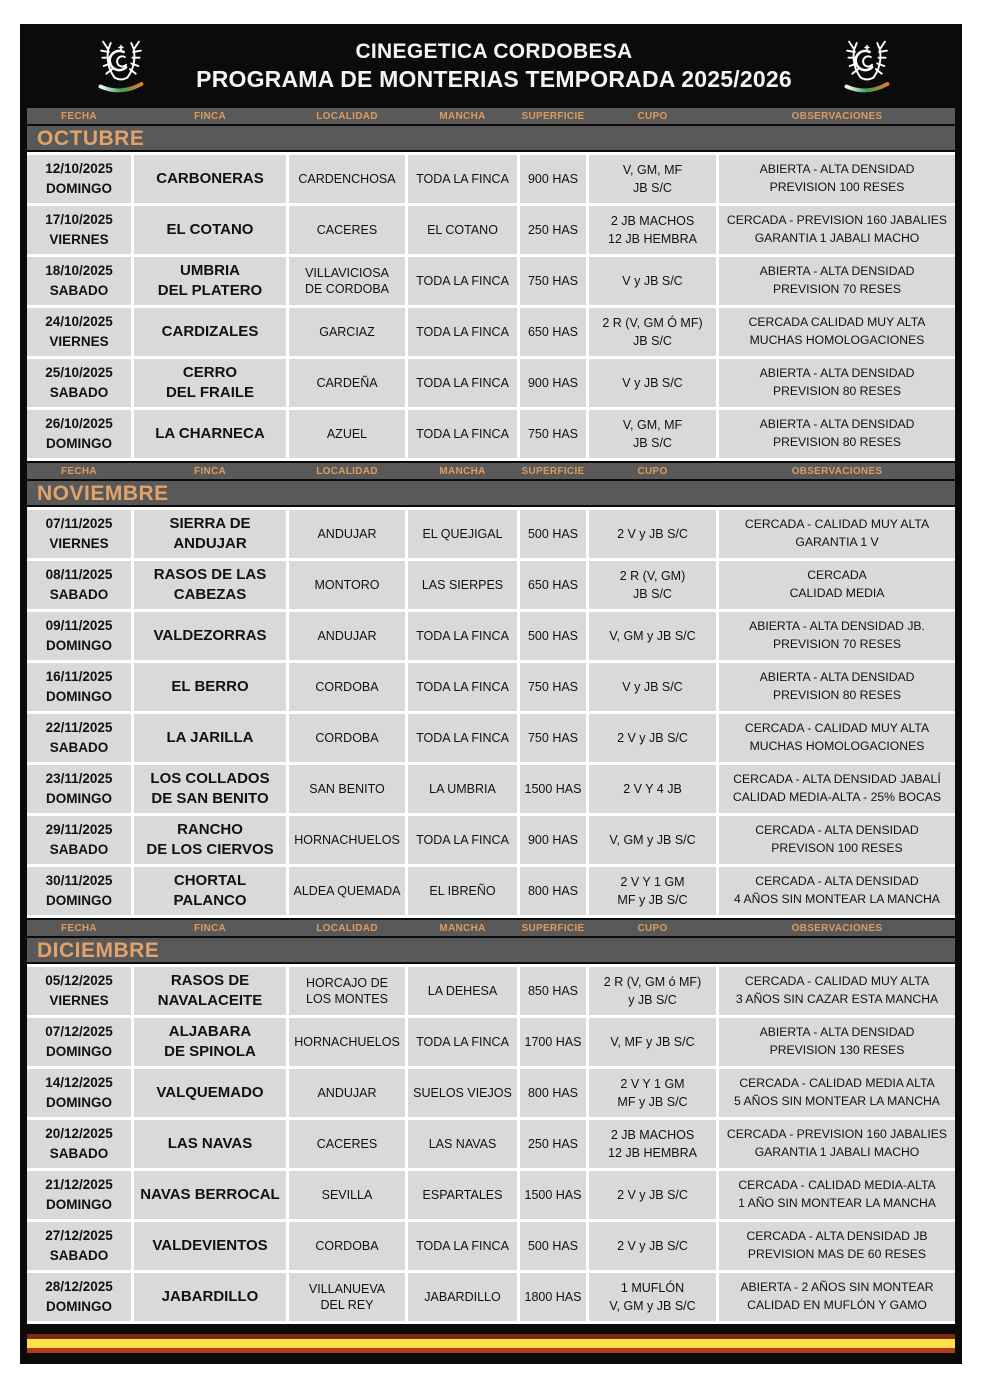  Describe the element at coordinates (79, 383) in the screenshot. I see `cell-fecha: 25/10/2025 SABADO` at that location.